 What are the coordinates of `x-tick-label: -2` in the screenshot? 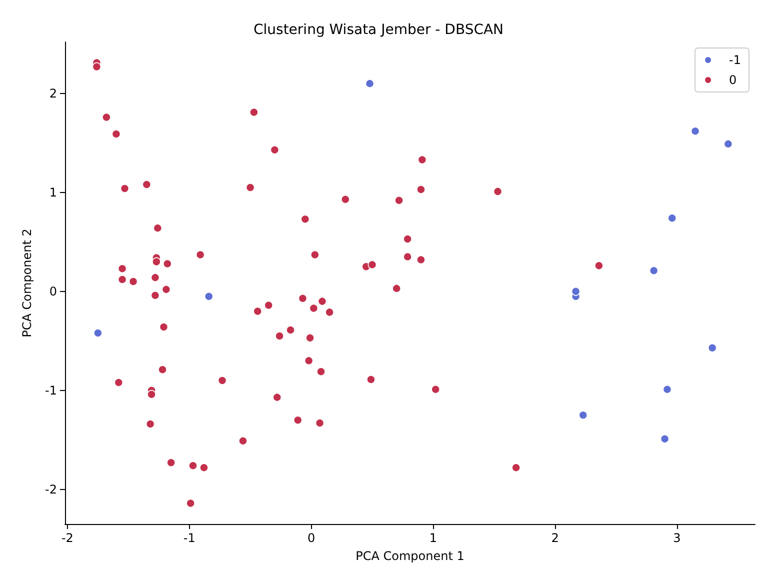 It's located at (67, 538).